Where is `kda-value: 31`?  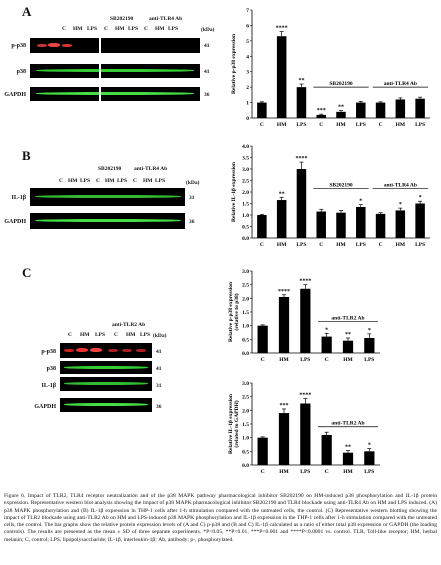
kda-value: 31 is located at coordinates (159, 386).